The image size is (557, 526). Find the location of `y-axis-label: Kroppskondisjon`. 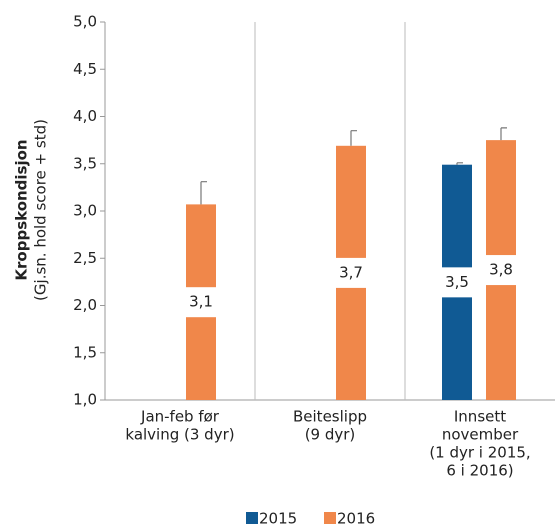

y-axis-label: Kroppskondisjon is located at coordinates (22, 209).